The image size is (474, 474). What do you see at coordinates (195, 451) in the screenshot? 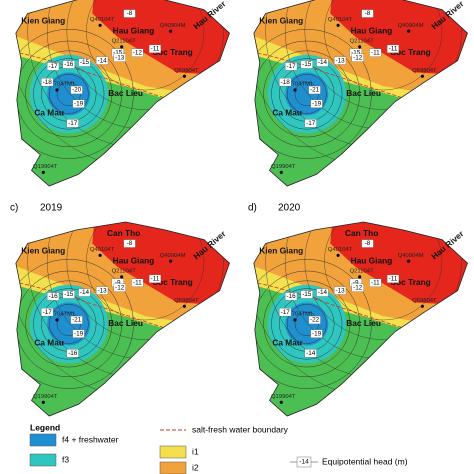
I see `legend-label: i1` at bounding box center [195, 451].